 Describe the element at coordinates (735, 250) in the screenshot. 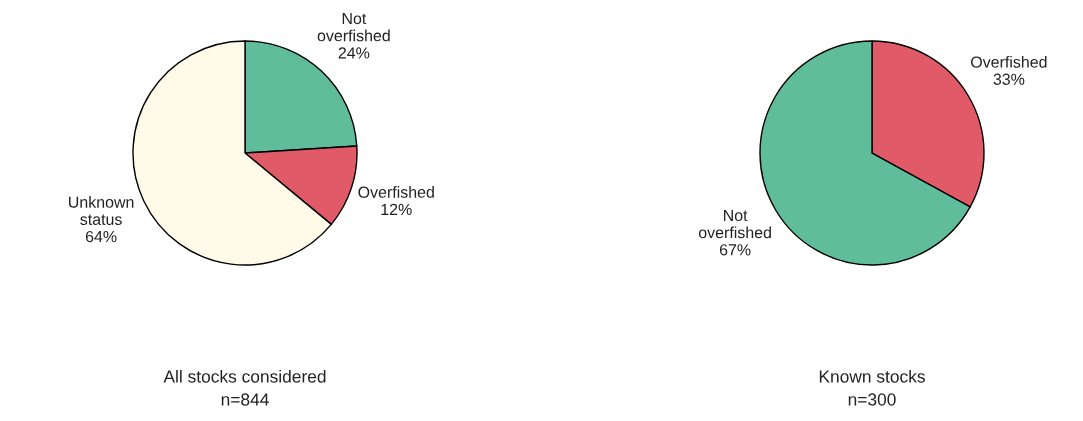

I see `data-label: 67%` at that location.